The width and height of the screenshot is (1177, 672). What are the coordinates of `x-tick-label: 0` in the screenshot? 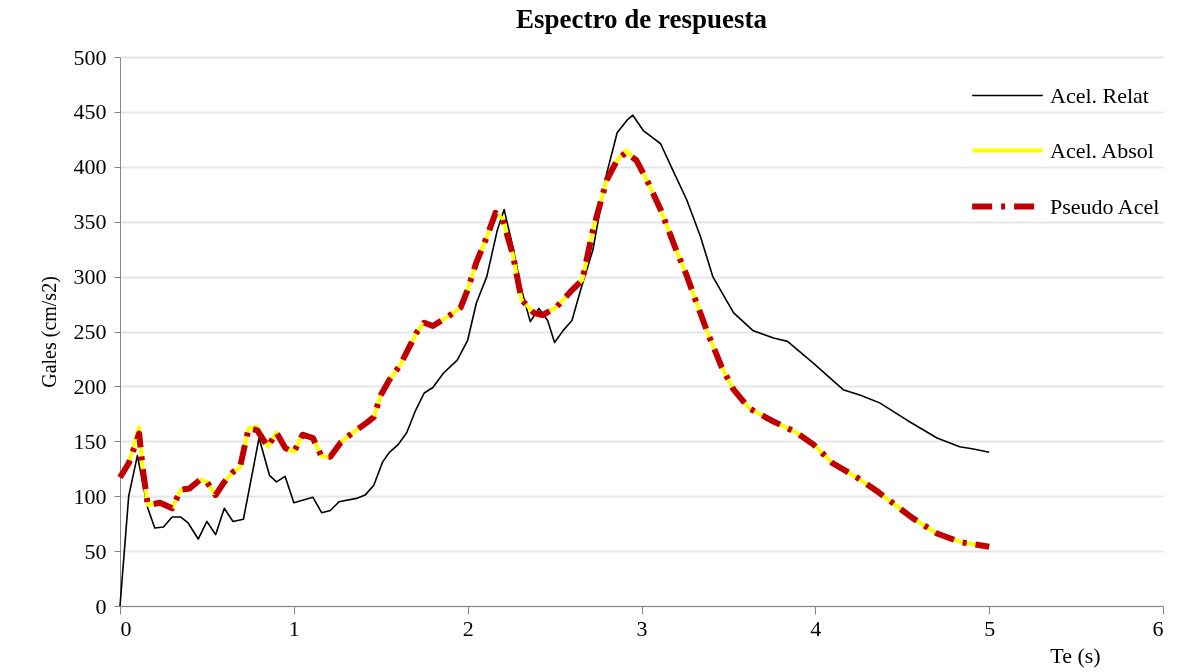 It's located at (126, 628).